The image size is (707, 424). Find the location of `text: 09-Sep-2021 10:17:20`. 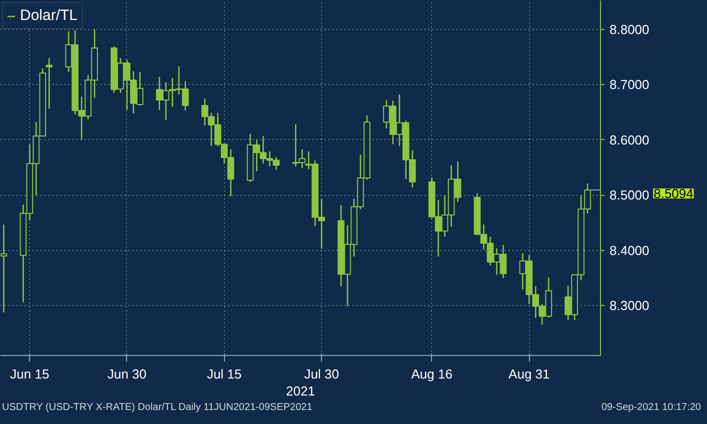

text: 09-Sep-2021 10:17:20 is located at coordinates (651, 408).